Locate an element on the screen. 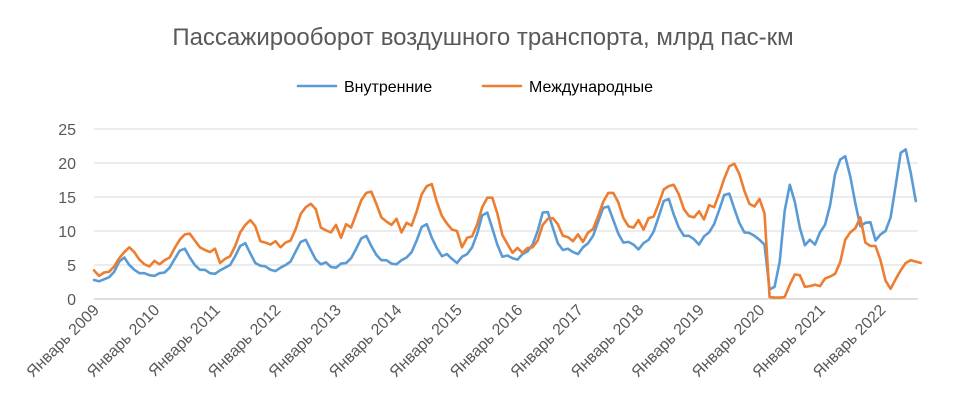  legend-label: Международные is located at coordinates (591, 87).